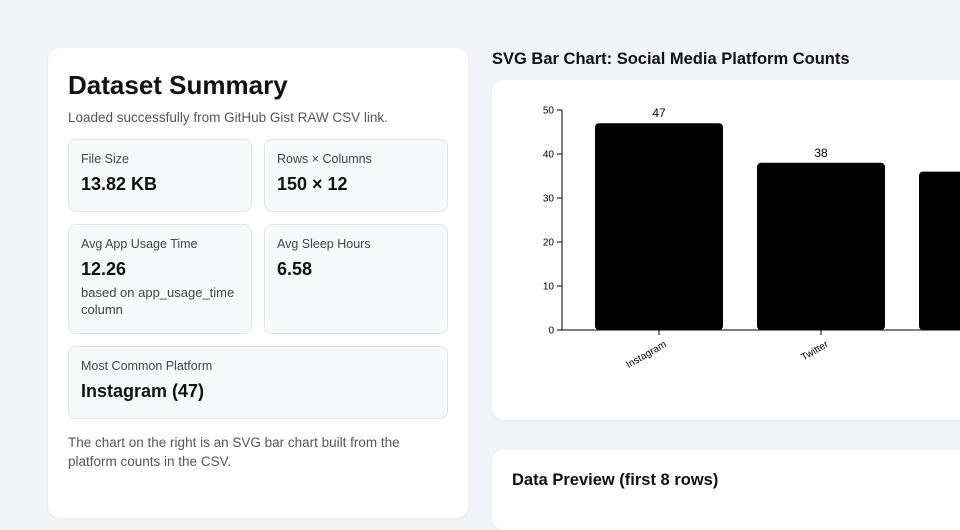 This screenshot has width=960, height=530. I want to click on stat-value: Instagram (47), so click(143, 391).